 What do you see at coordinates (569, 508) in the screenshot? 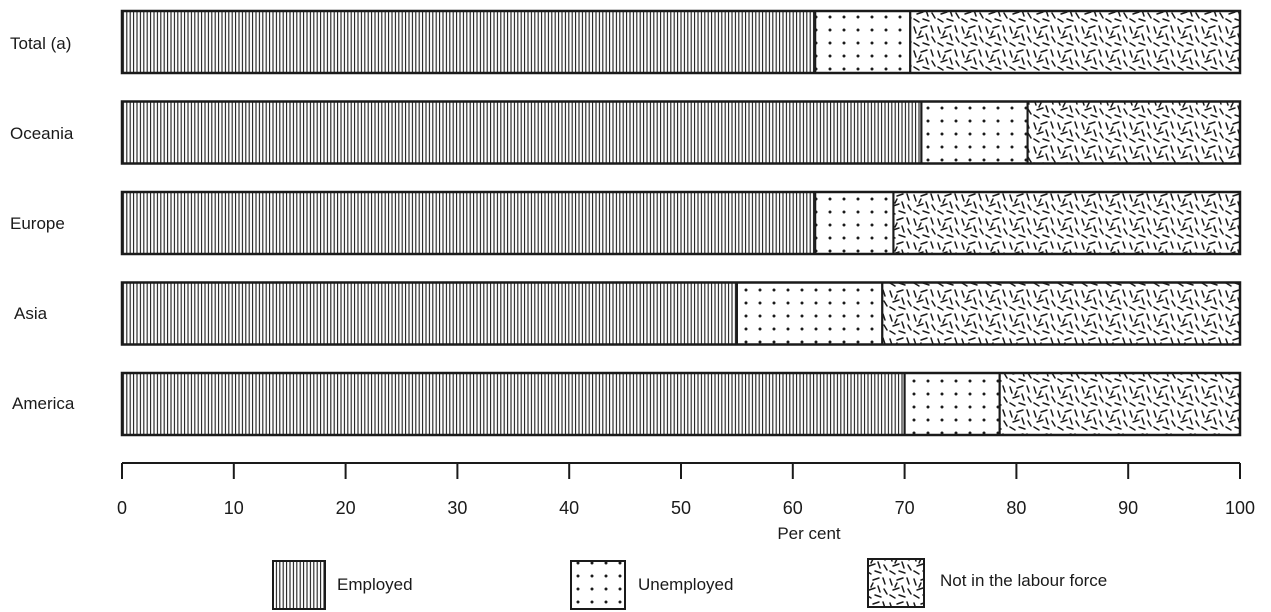
I see `x-tick-label: 40` at bounding box center [569, 508].